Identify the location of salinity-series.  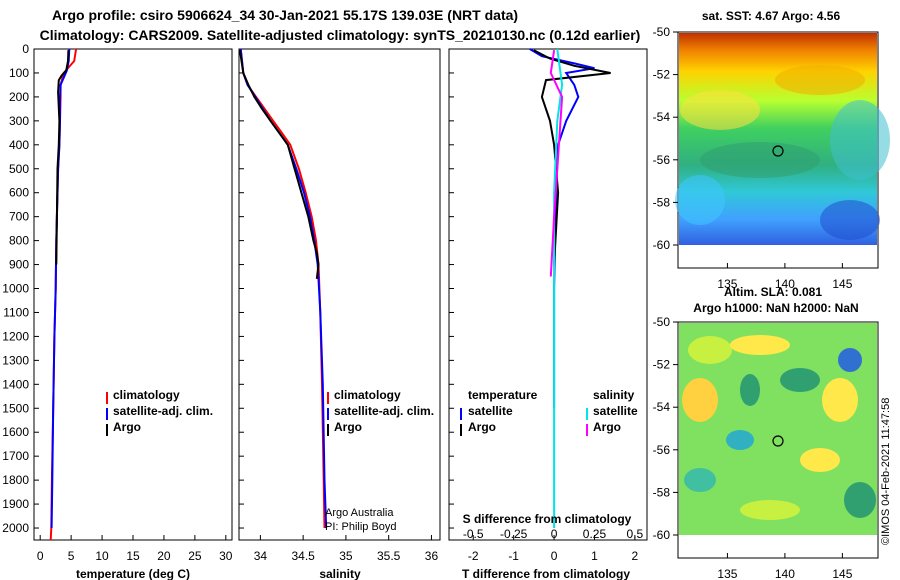
(283, 288).